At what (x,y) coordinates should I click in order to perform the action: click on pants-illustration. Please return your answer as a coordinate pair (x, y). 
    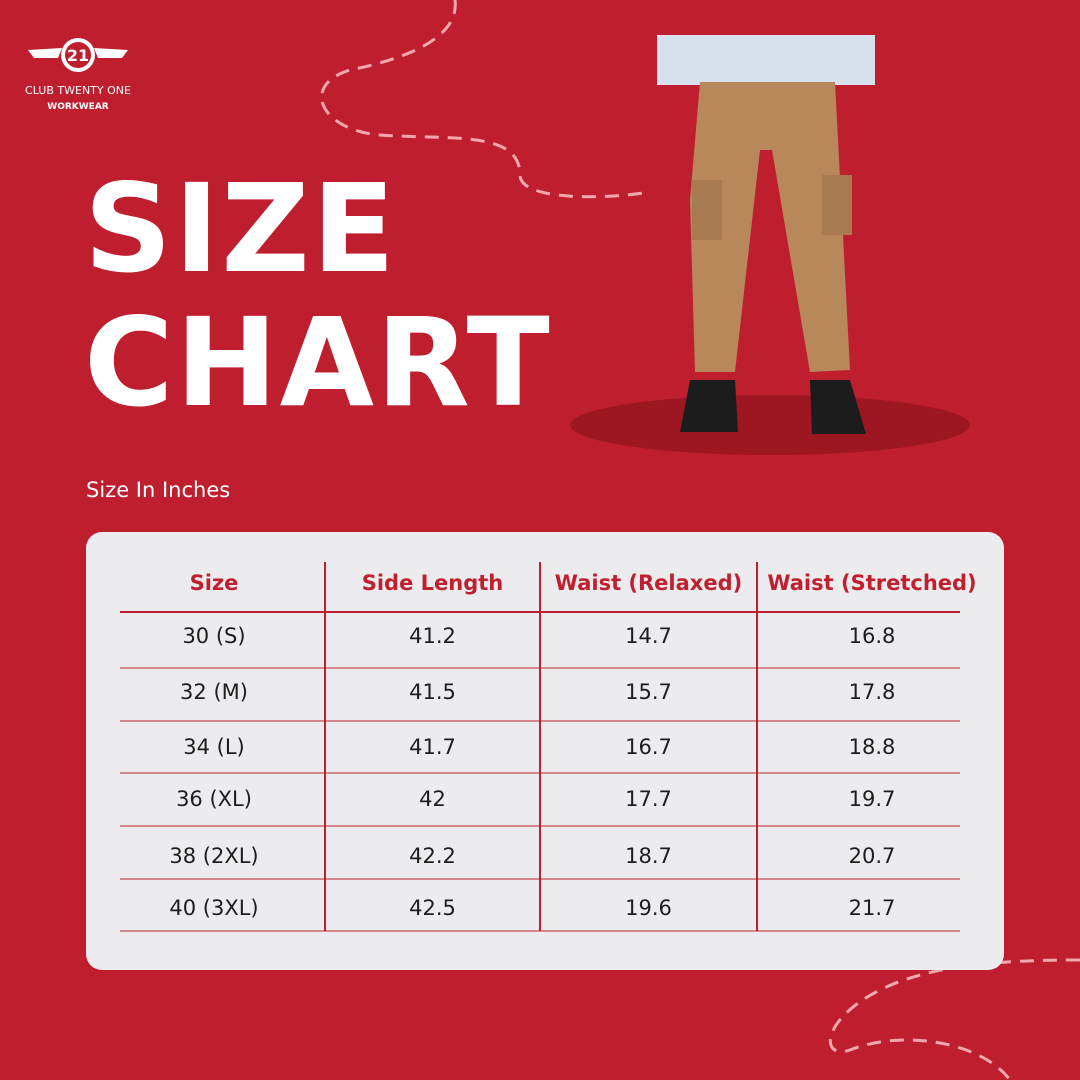
    Looking at the image, I should click on (766, 234).